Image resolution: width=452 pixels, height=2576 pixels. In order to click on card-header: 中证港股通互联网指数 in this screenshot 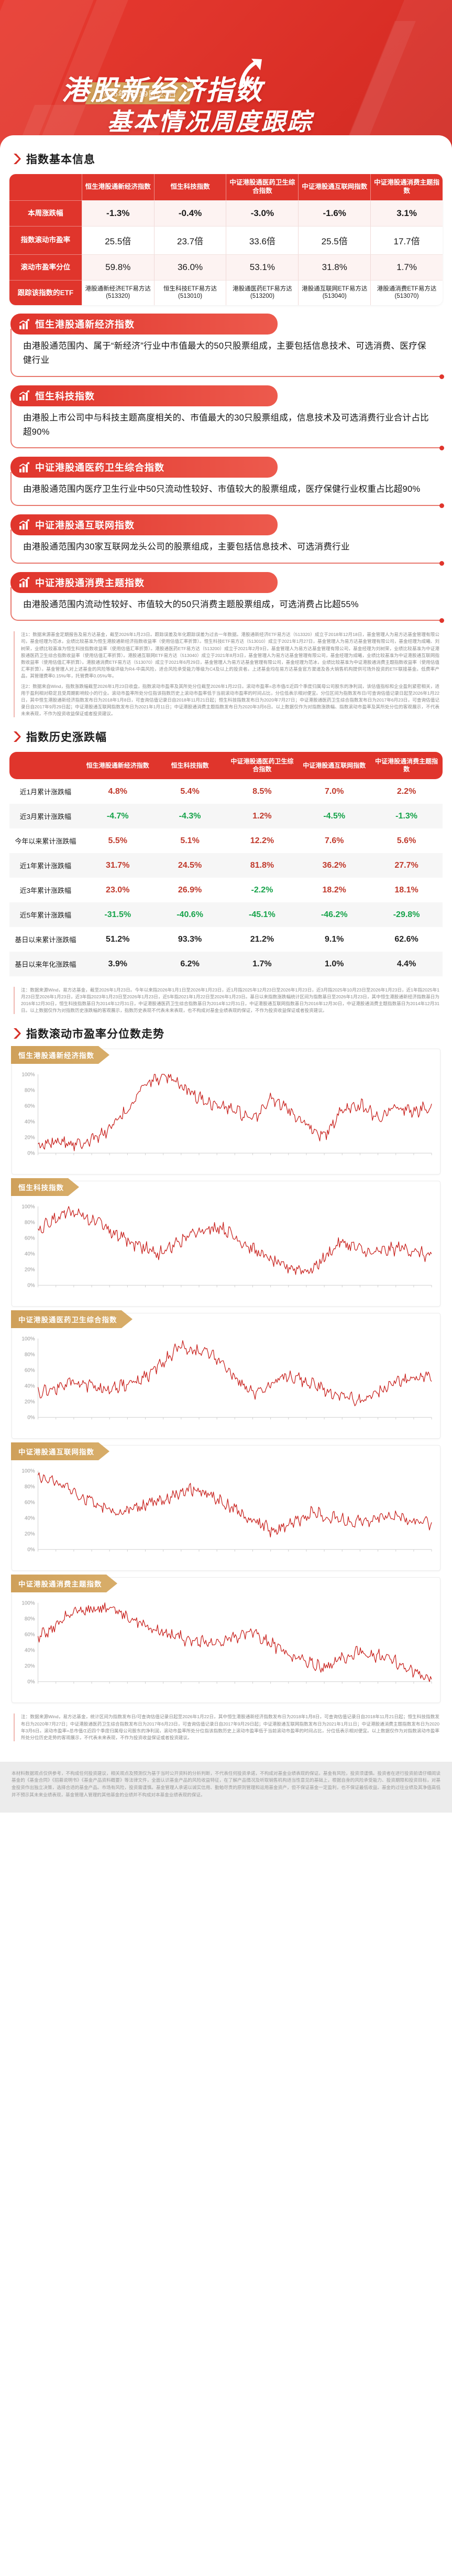, I will do `click(144, 524)`.